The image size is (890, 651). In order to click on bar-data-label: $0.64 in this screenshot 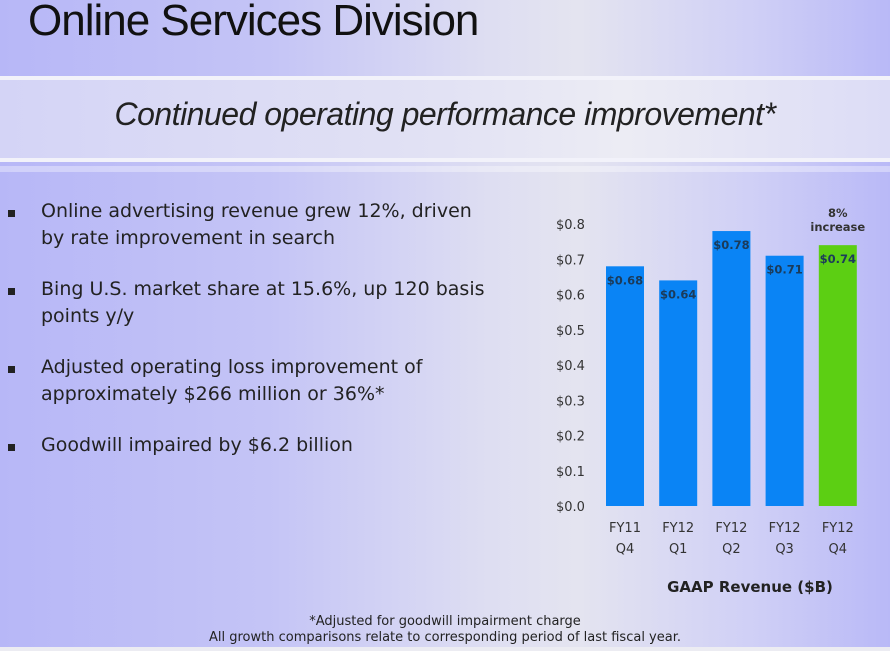, I will do `click(678, 294)`.